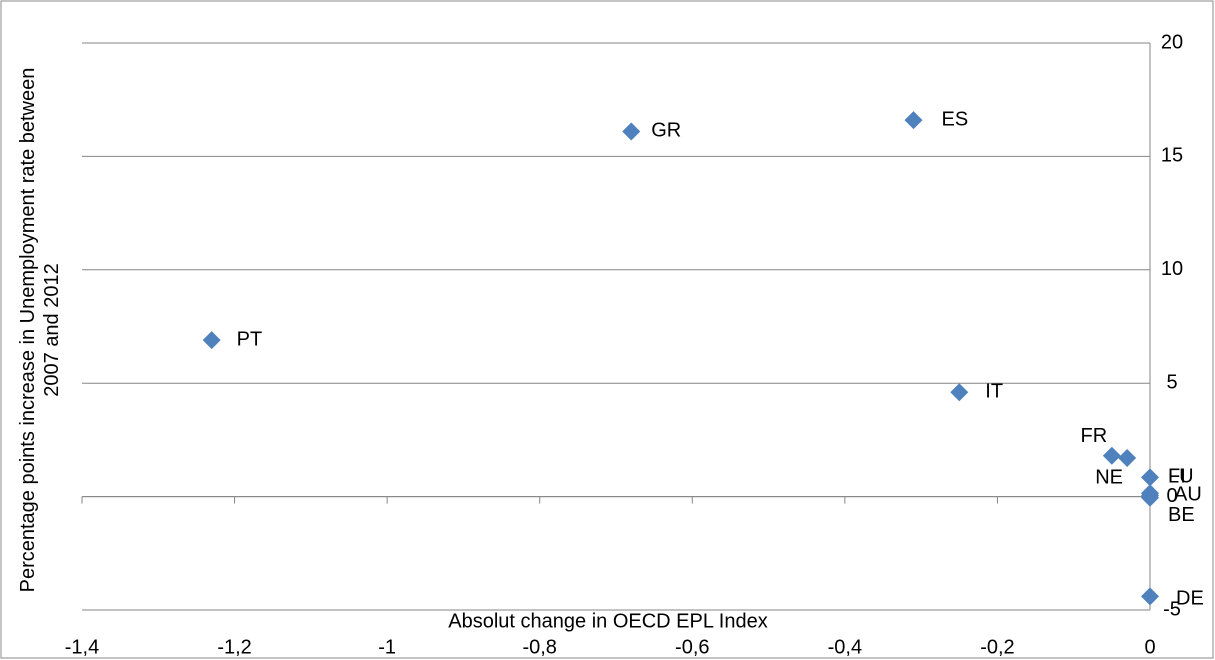 Image resolution: width=1215 pixels, height=660 pixels. What do you see at coordinates (1171, 382) in the screenshot?
I see `y-tick-label: 5` at bounding box center [1171, 382].